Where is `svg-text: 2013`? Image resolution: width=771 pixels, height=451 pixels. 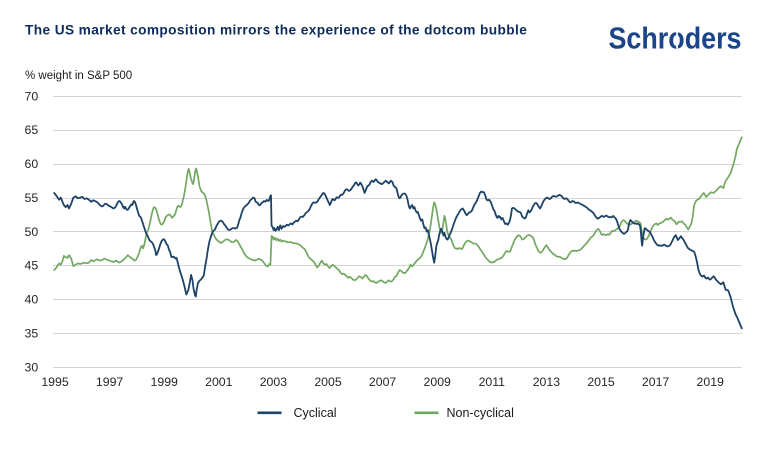
svg-text: 2013 is located at coordinates (547, 382).